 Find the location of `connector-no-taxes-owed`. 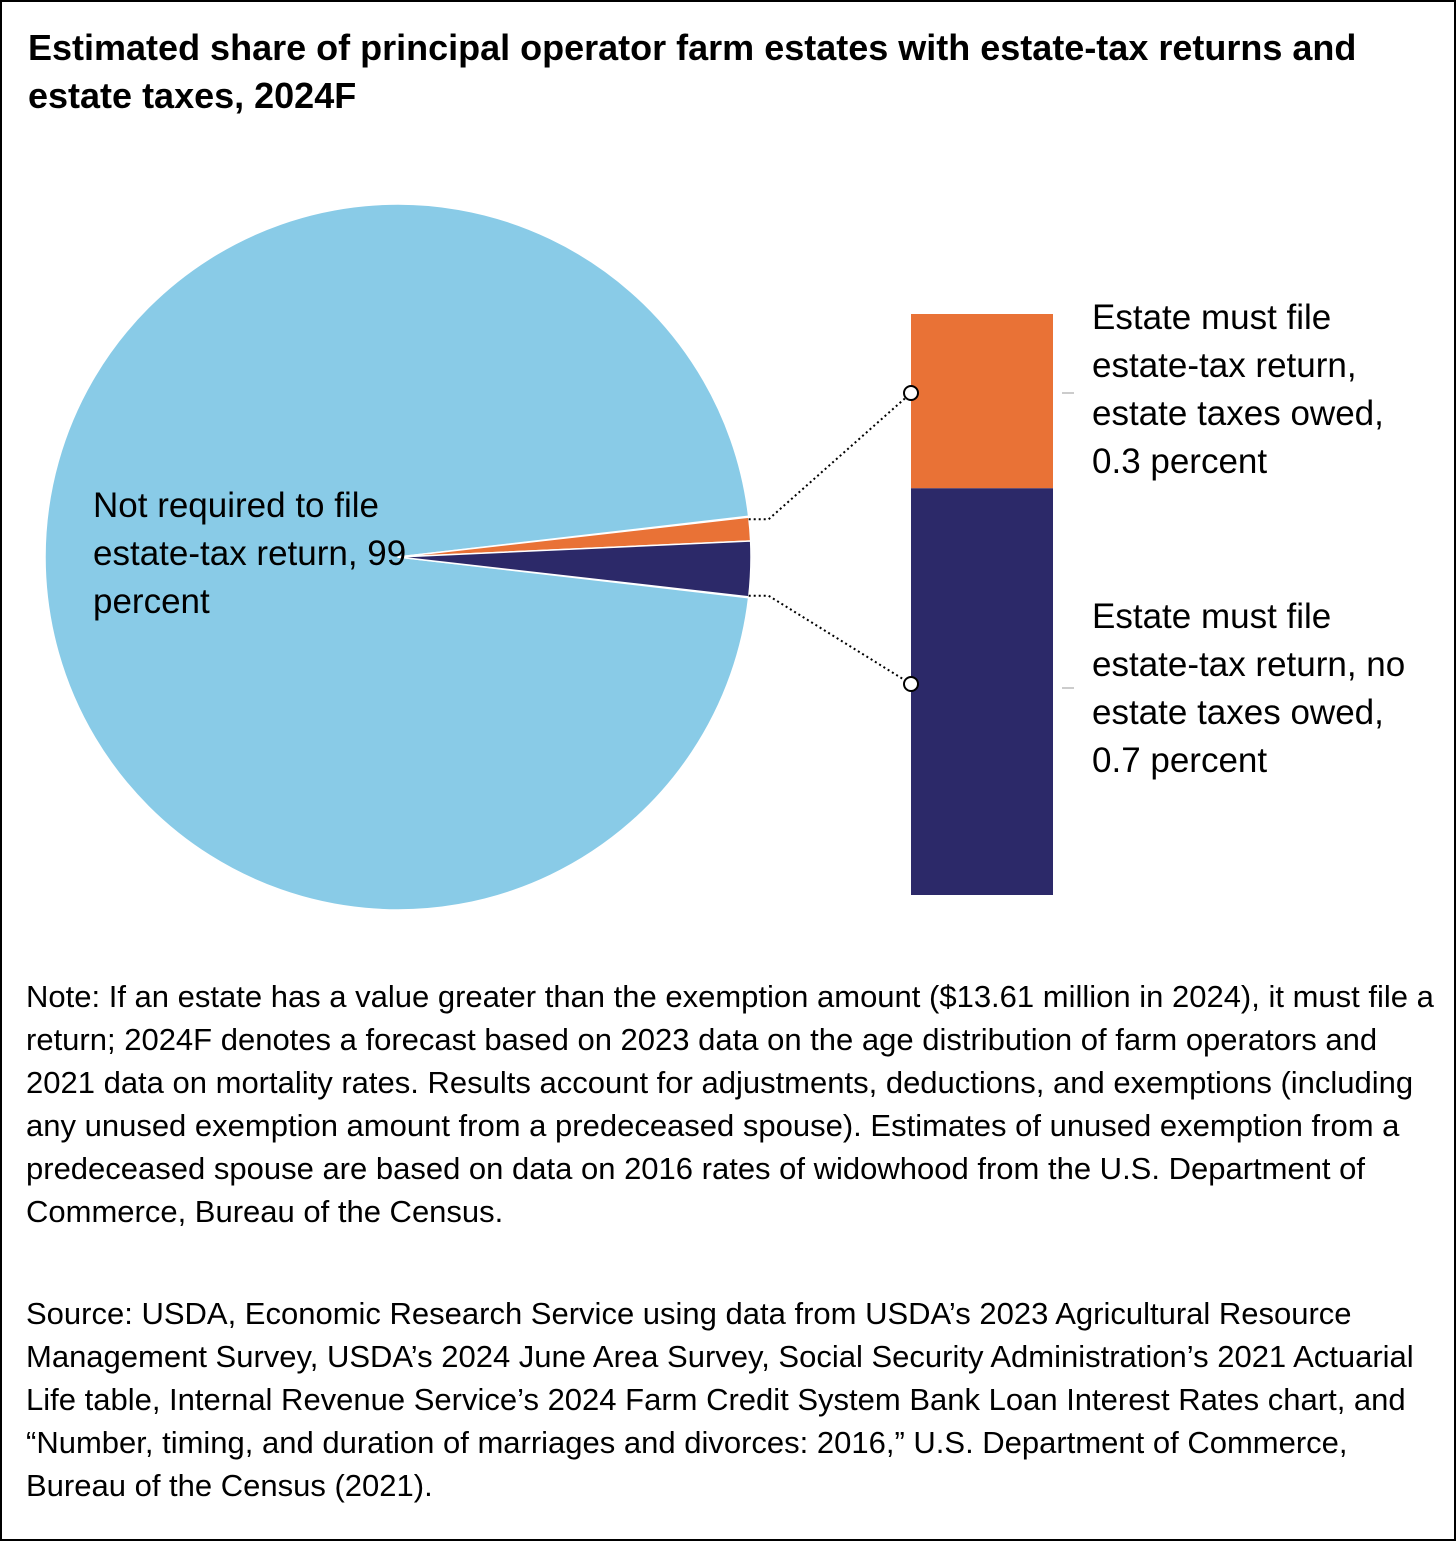

connector-no-taxes-owed is located at coordinates (830, 639).